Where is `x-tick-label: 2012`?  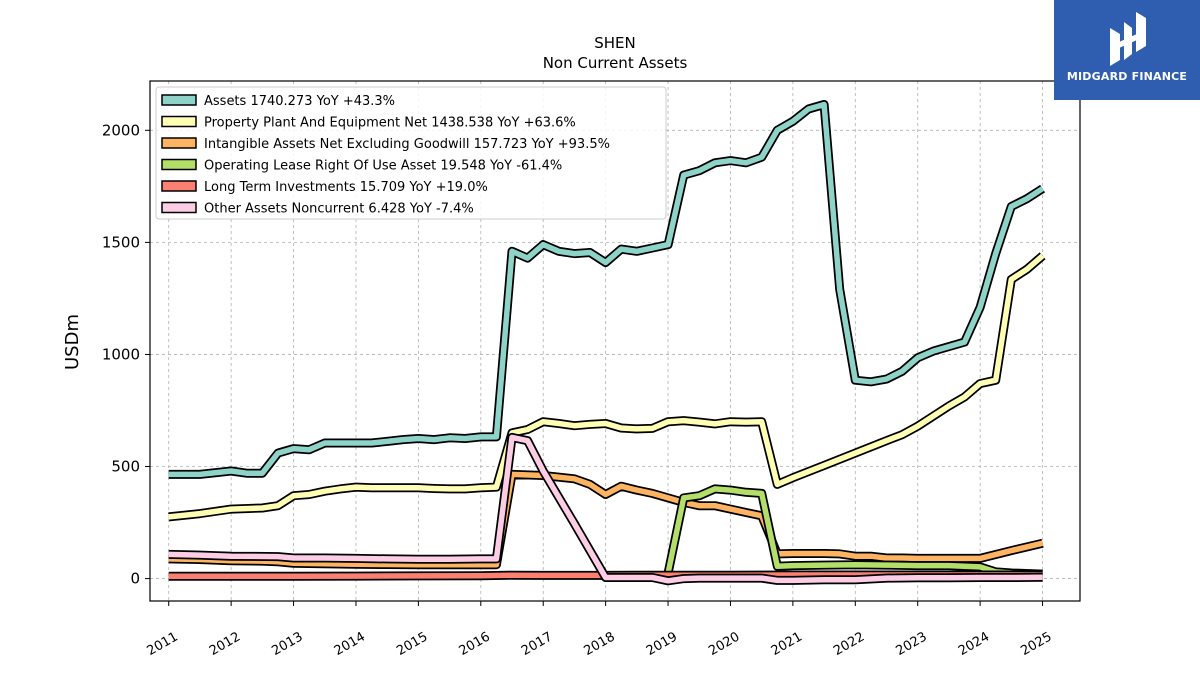 x-tick-label: 2012 is located at coordinates (225, 644).